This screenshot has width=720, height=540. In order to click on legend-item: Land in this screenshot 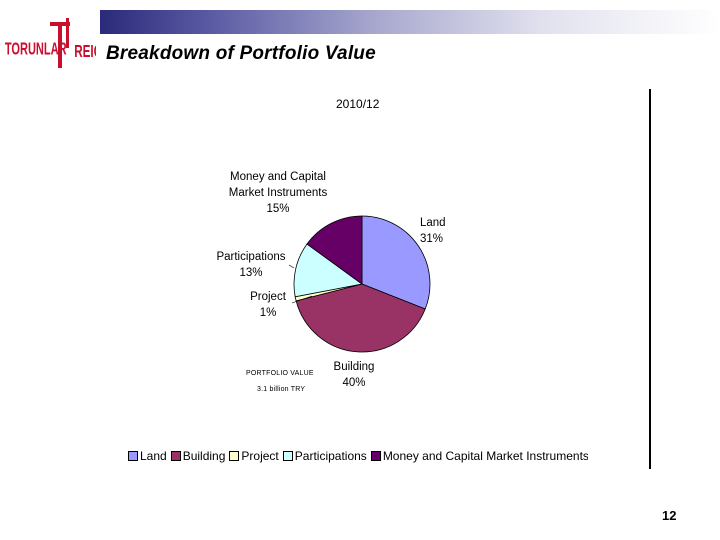, I will do `click(147, 456)`.